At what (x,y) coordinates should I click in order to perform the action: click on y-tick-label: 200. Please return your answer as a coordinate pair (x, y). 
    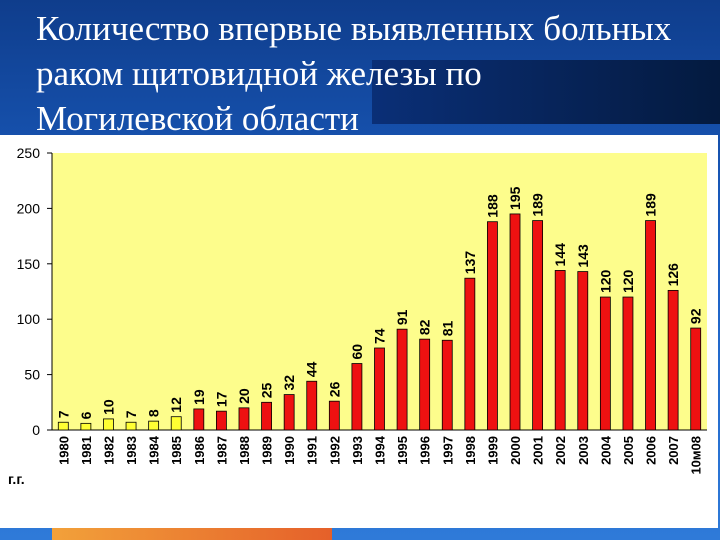
    Looking at the image, I should click on (29, 208).